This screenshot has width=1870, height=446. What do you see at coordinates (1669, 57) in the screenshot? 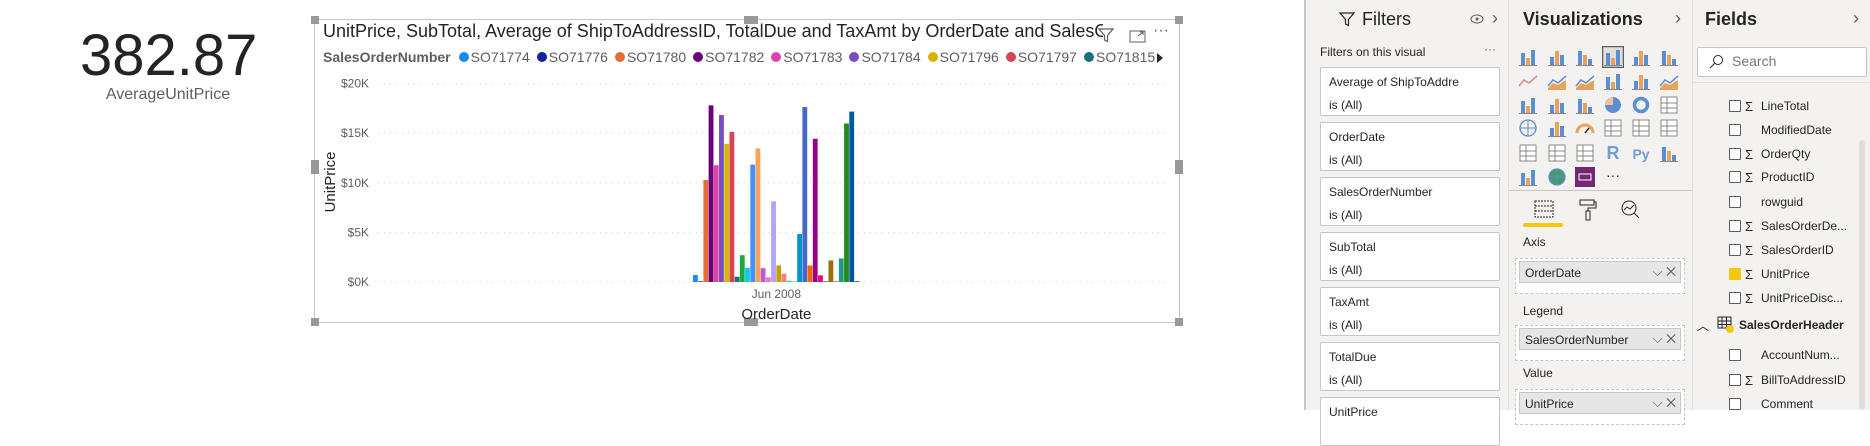
I see `100-stacked-column-visual-icon` at bounding box center [1669, 57].